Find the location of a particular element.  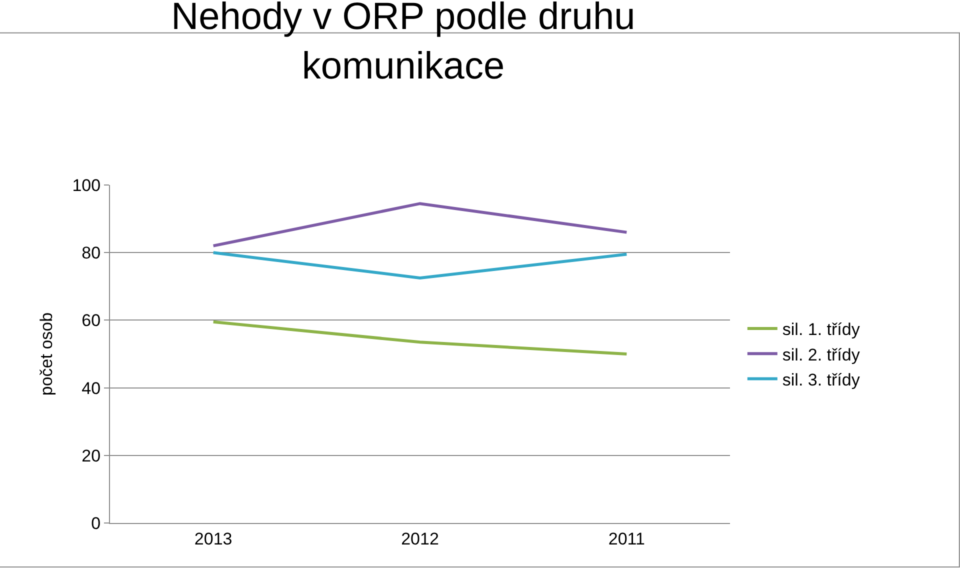

y-tick-label: 0 is located at coordinates (96, 523).